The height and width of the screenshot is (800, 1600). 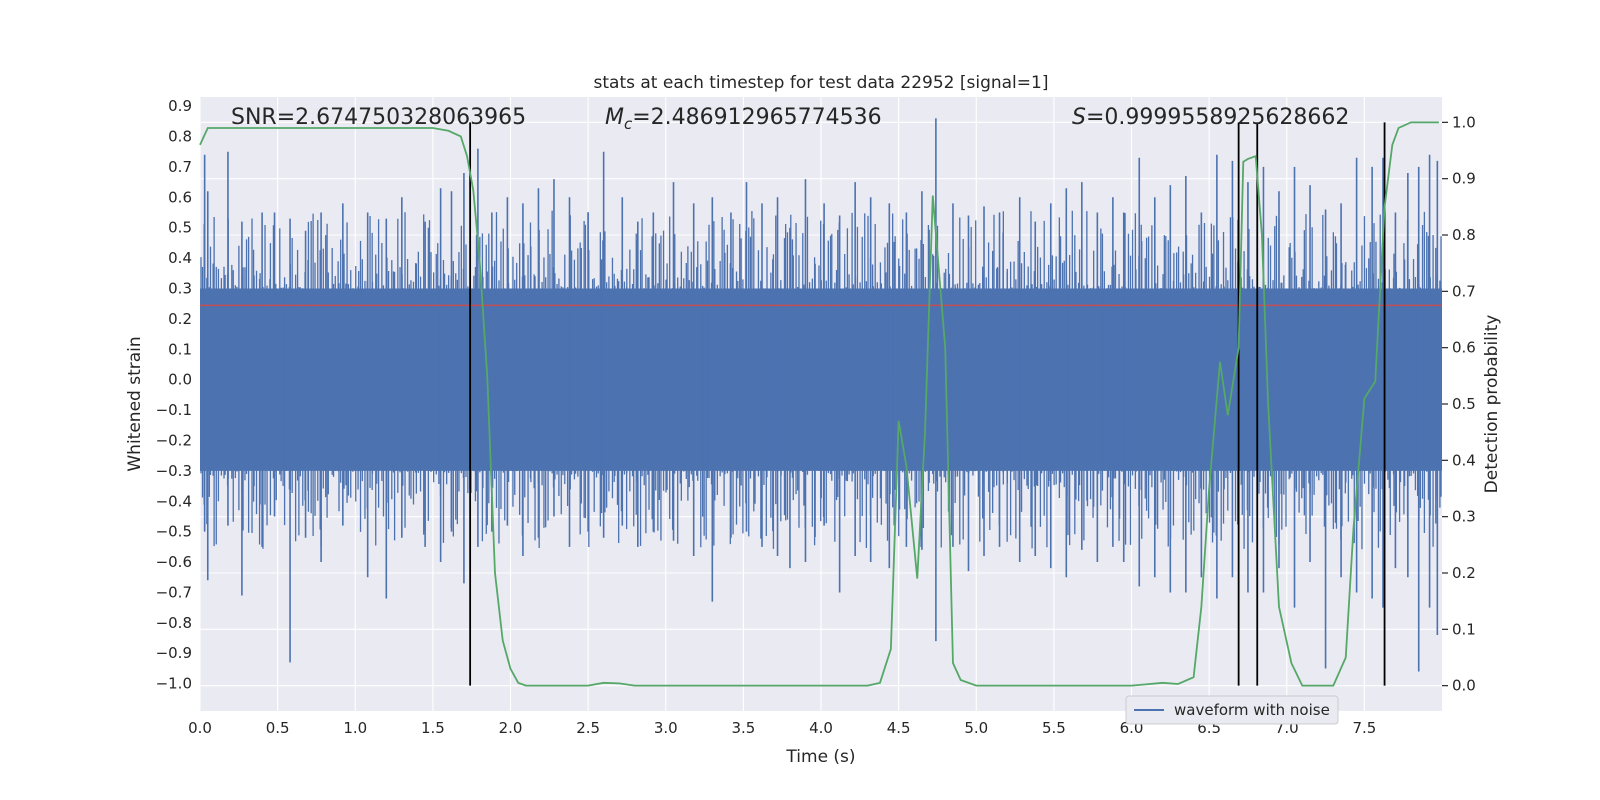 What do you see at coordinates (180, 319) in the screenshot?
I see `y-tick-label: 0.2` at bounding box center [180, 319].